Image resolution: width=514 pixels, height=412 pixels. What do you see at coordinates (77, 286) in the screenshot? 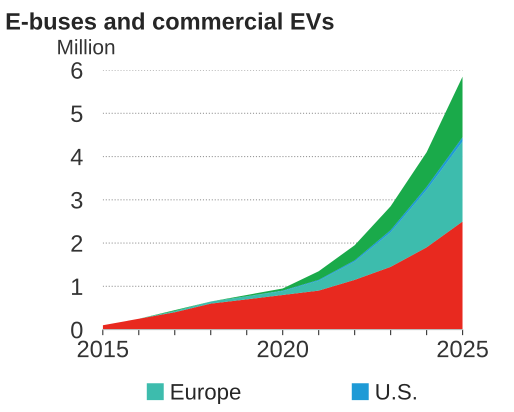
I see `y-tick-label: 1` at bounding box center [77, 286].